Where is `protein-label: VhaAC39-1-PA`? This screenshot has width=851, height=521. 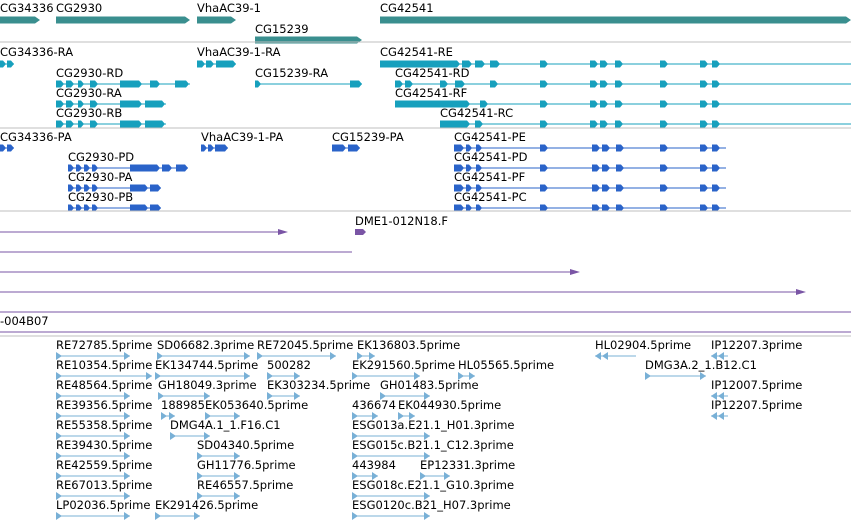
protein-label: VhaAC39-1-PA is located at coordinates (242, 137).